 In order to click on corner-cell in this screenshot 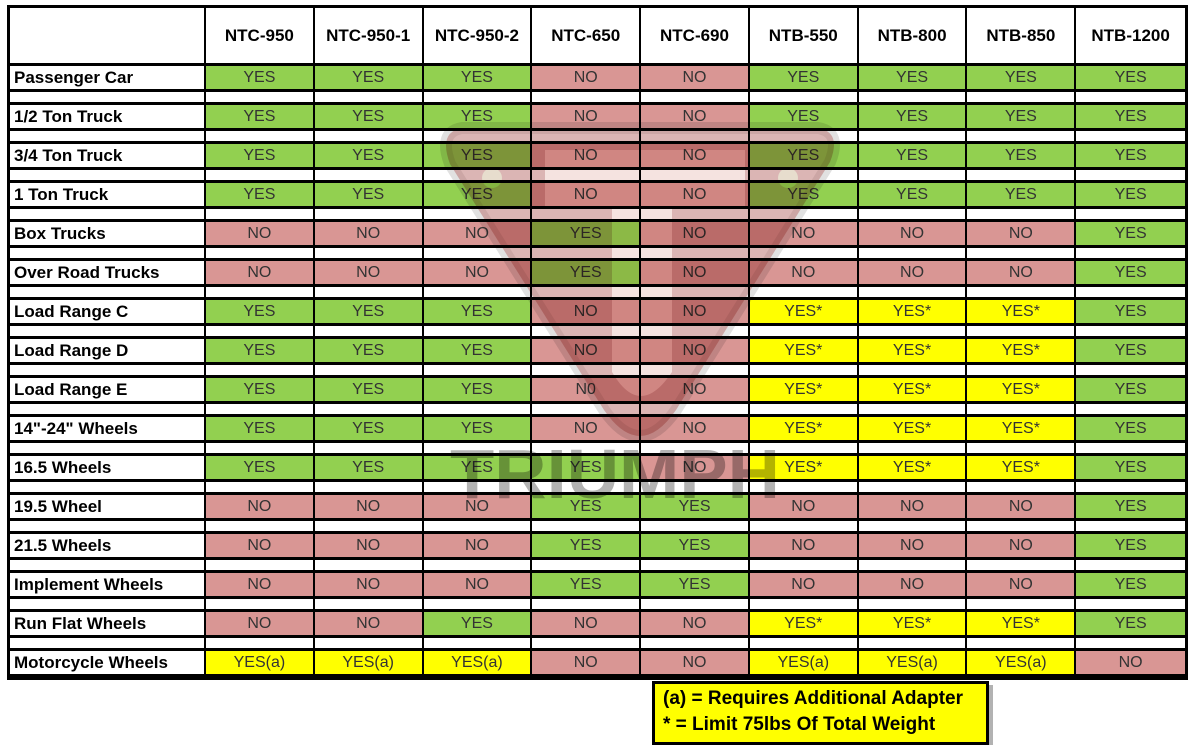, I will do `click(108, 35)`.